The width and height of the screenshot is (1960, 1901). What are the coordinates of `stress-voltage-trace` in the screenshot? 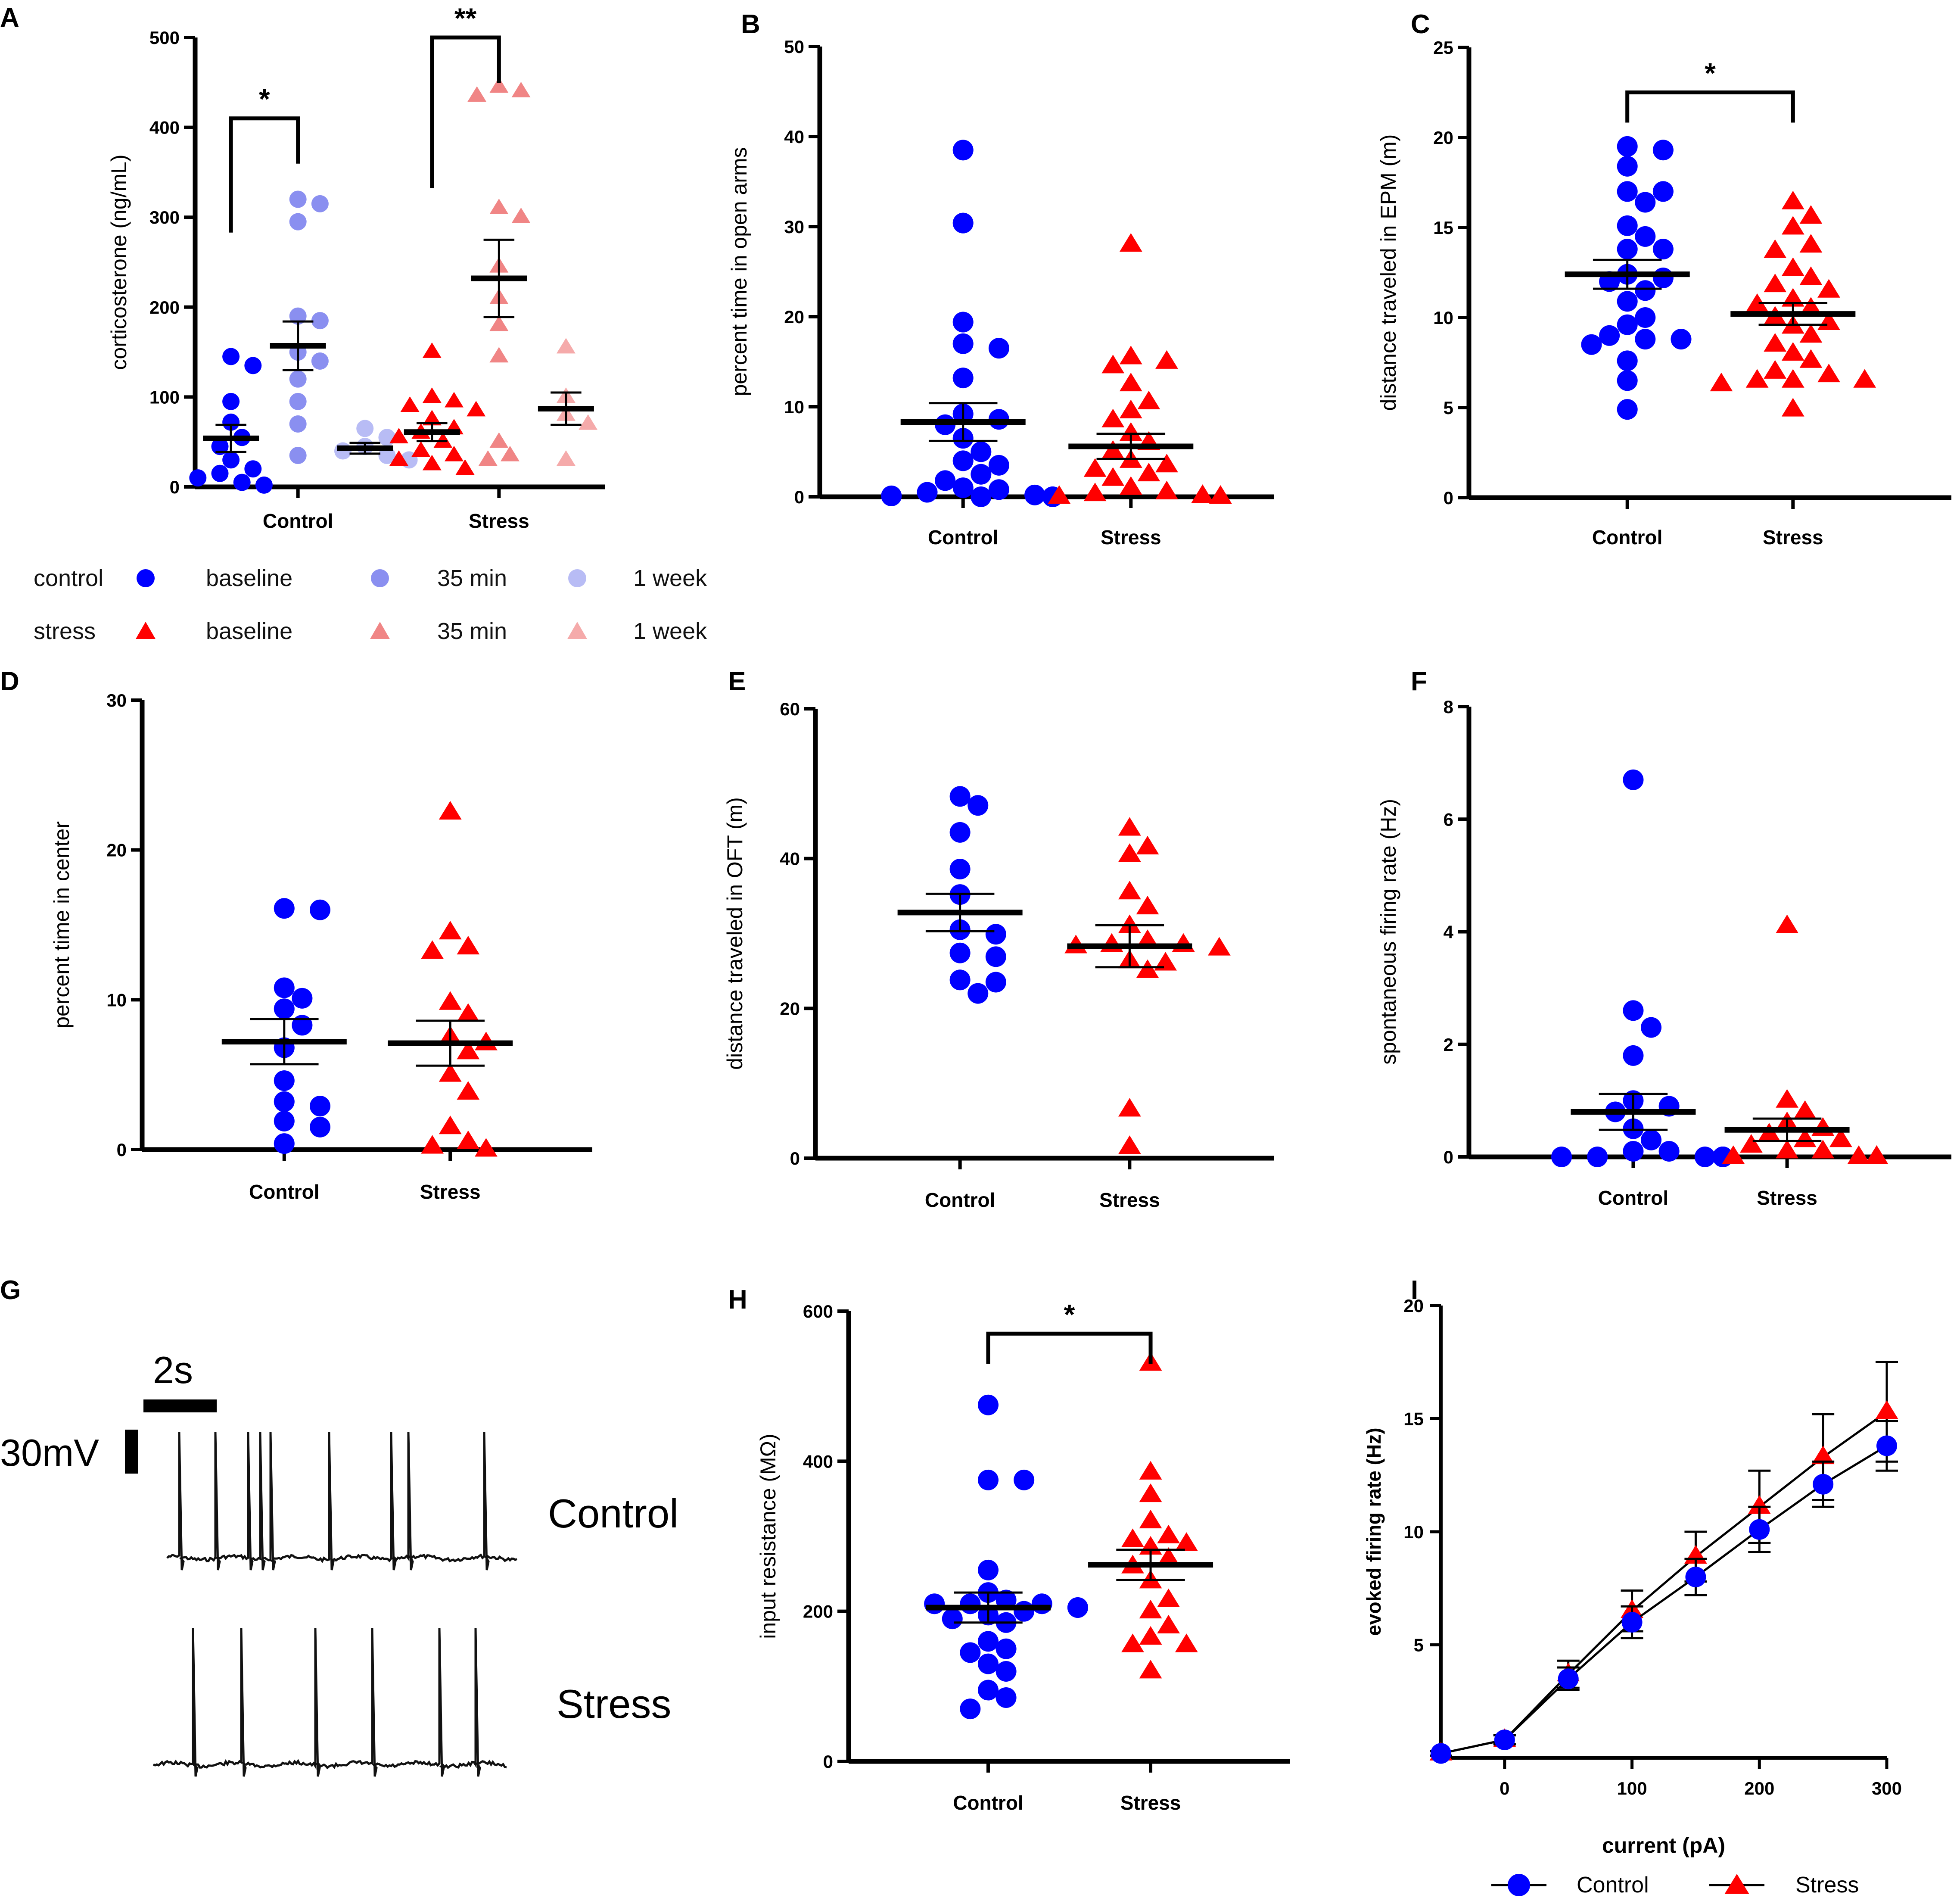 It's located at (330, 1702).